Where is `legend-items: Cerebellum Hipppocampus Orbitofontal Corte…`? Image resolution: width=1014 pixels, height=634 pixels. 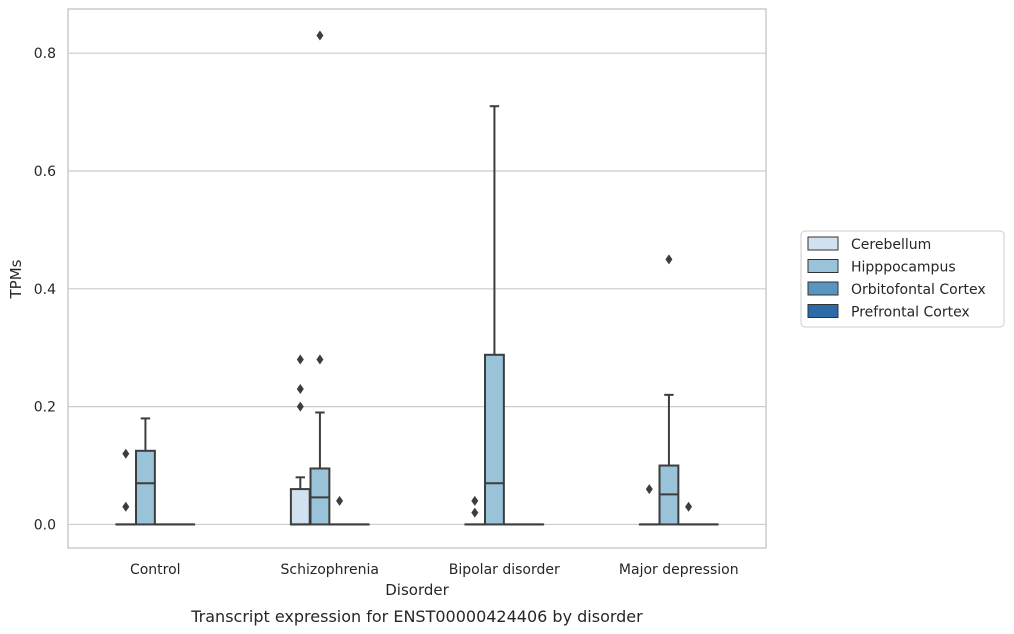 legend-items: Cerebellum Hipppocampus Orbitofontal Corte… is located at coordinates (896, 278).